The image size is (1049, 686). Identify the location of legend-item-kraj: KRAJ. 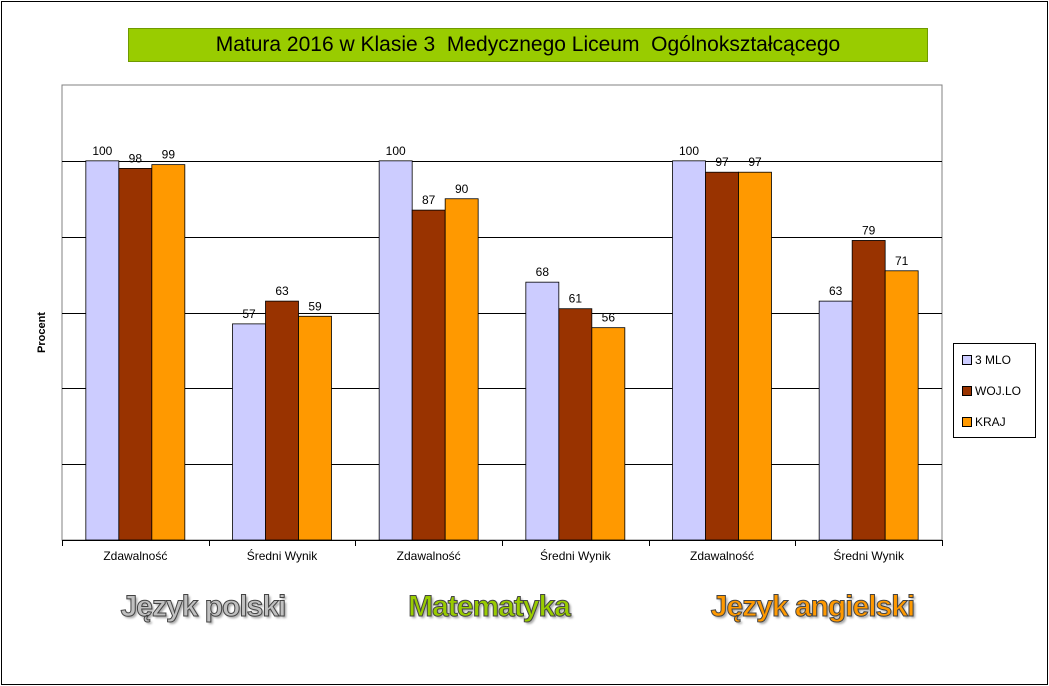
(984, 422).